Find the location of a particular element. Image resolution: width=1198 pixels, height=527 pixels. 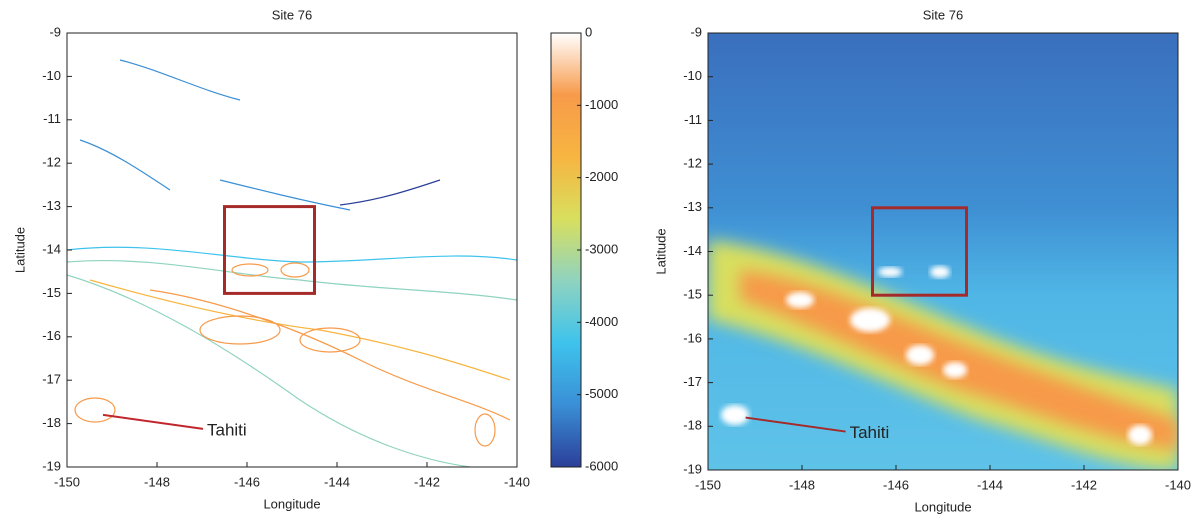

colorbar-tick-label: -6000 is located at coordinates (601, 465).